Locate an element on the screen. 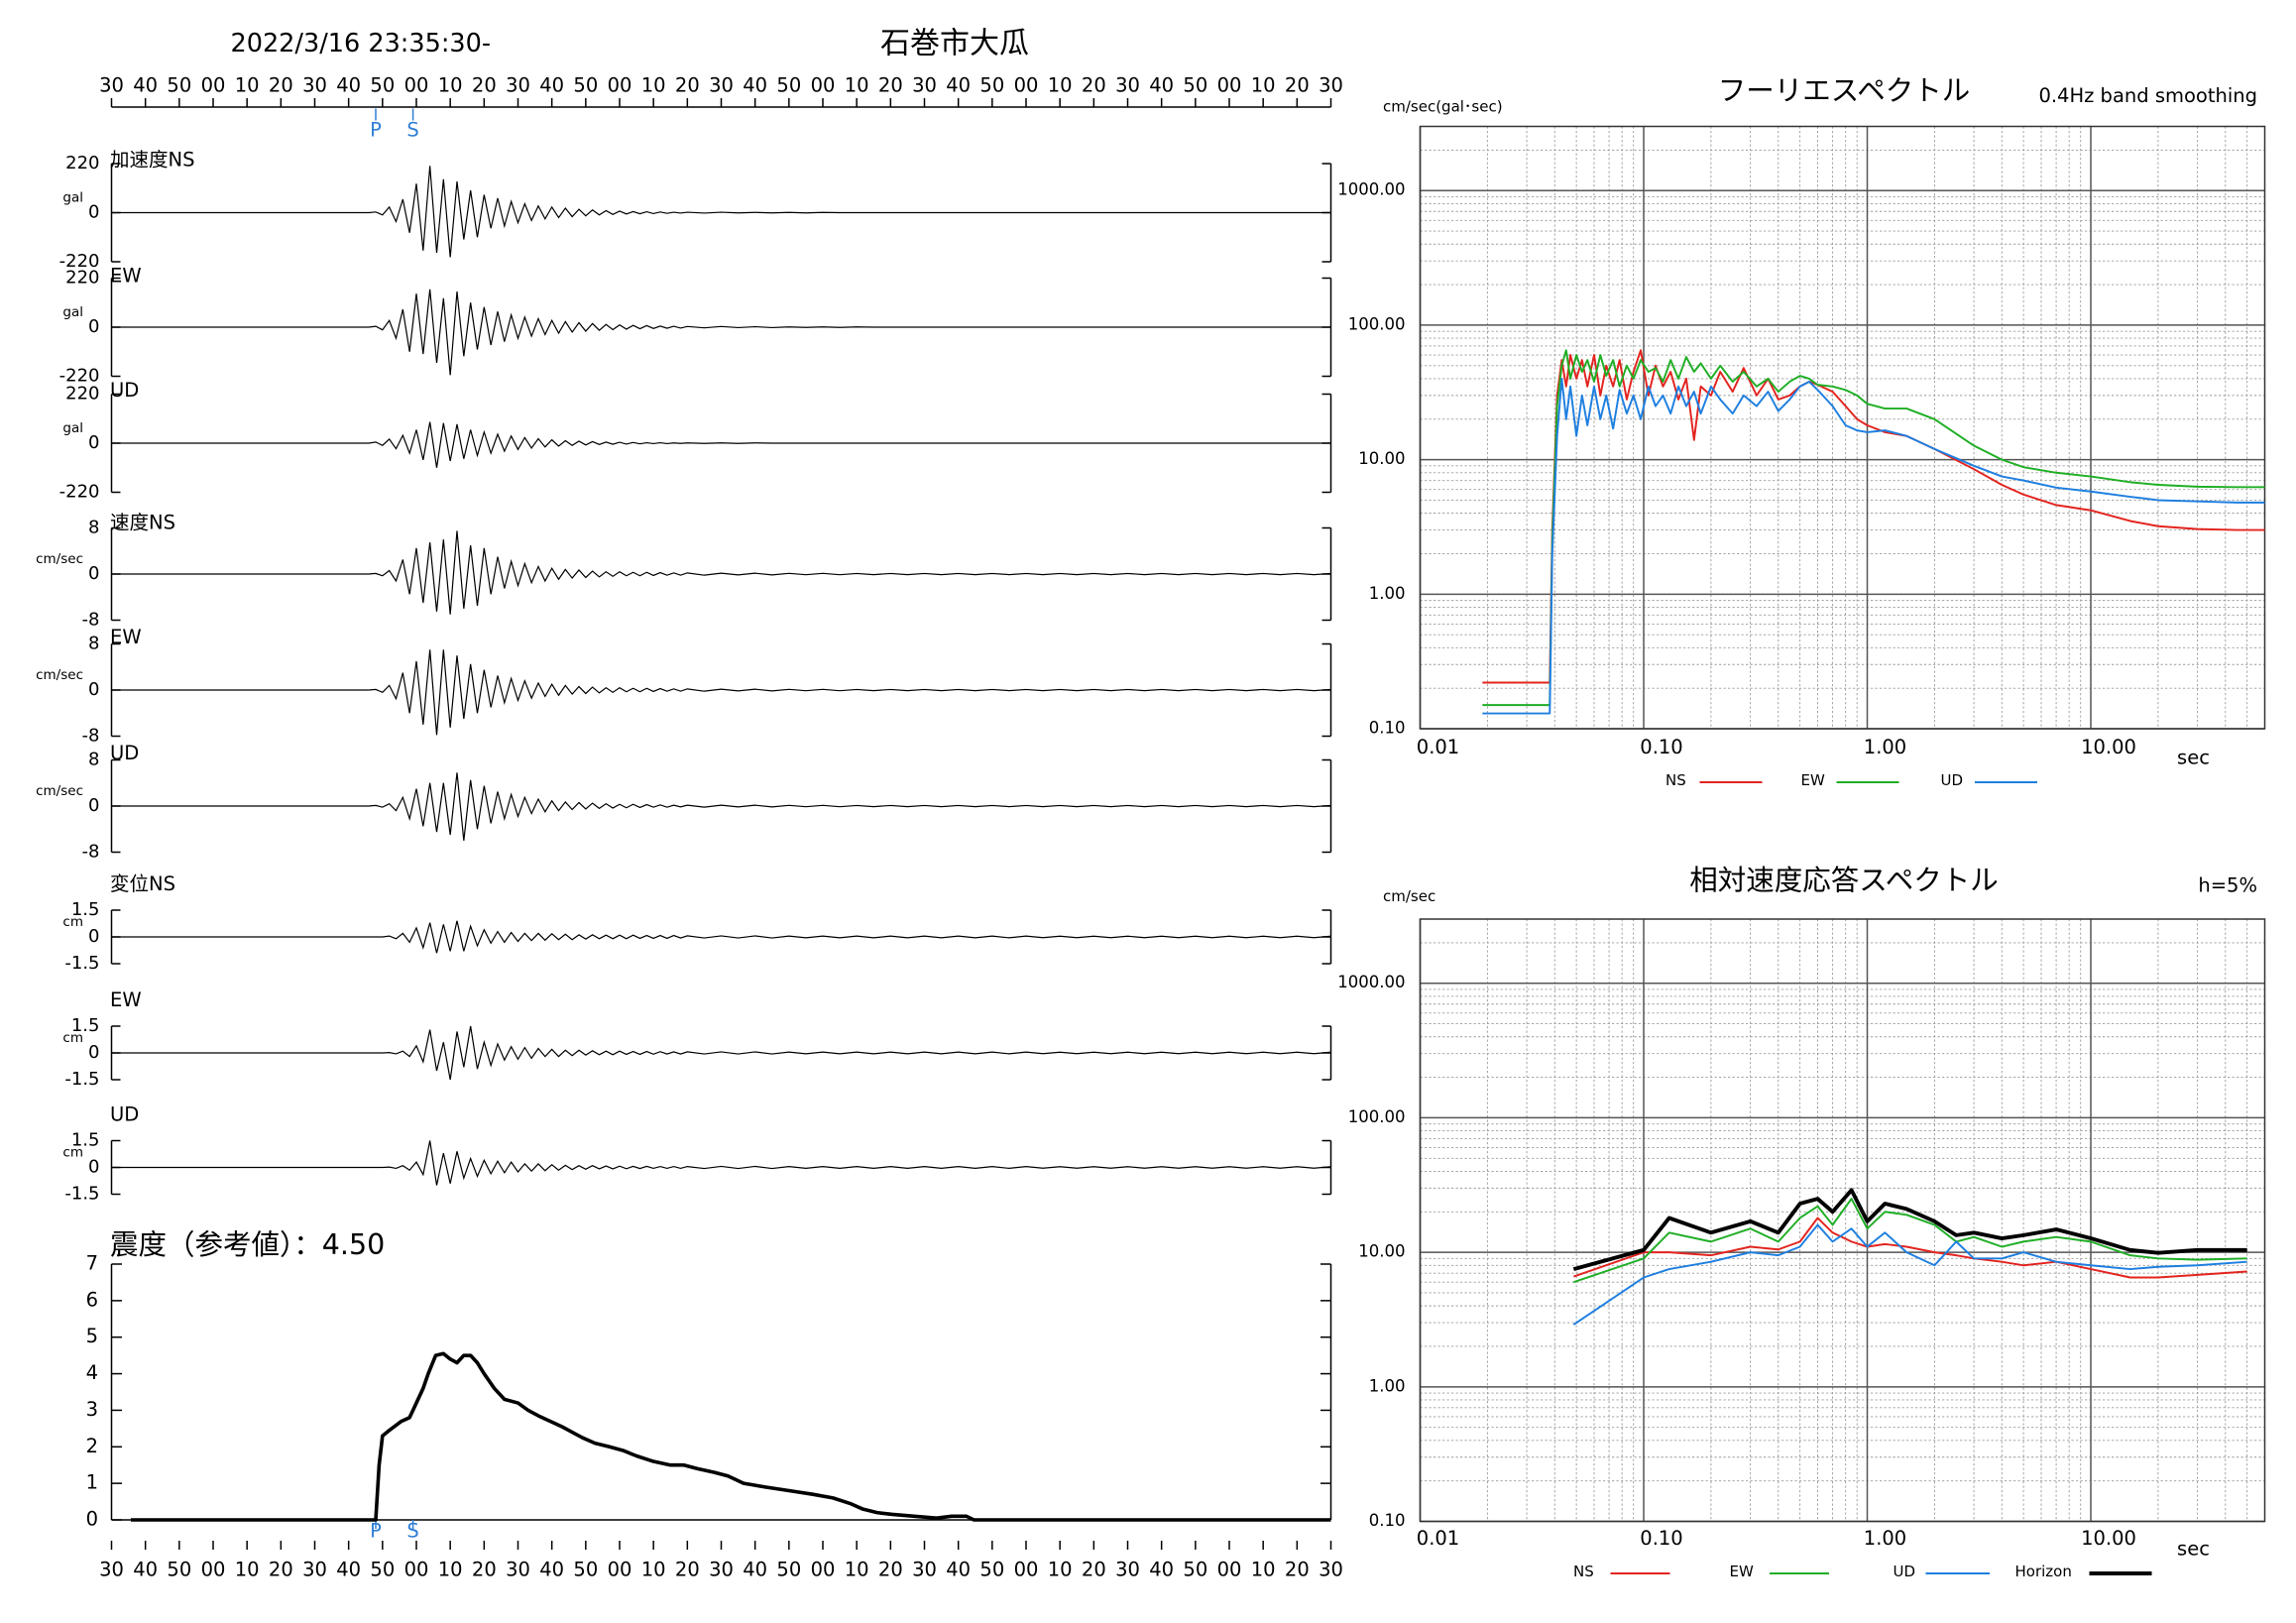  unit-label: cm is located at coordinates (72, 1038).